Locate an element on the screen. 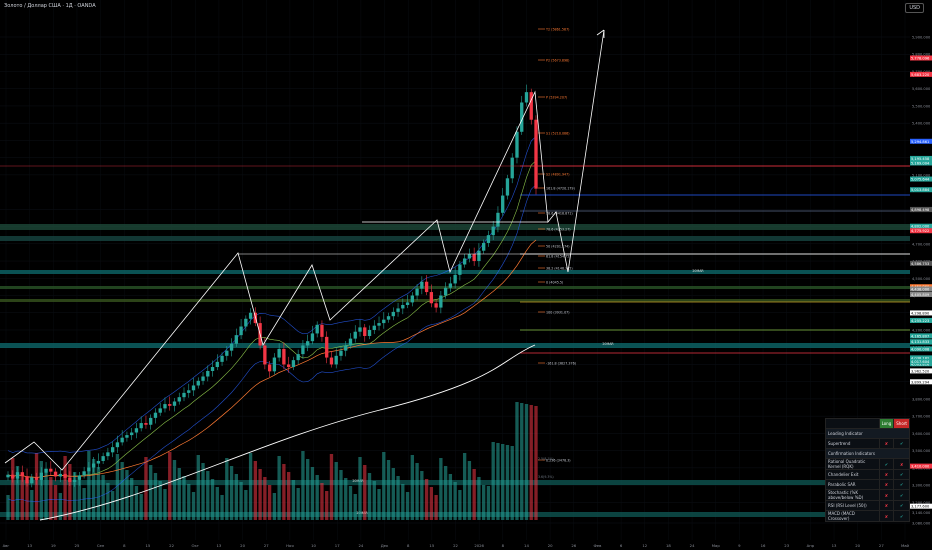 This screenshot has height=550, width=932. range-label: 20MAR is located at coordinates (608, 344).